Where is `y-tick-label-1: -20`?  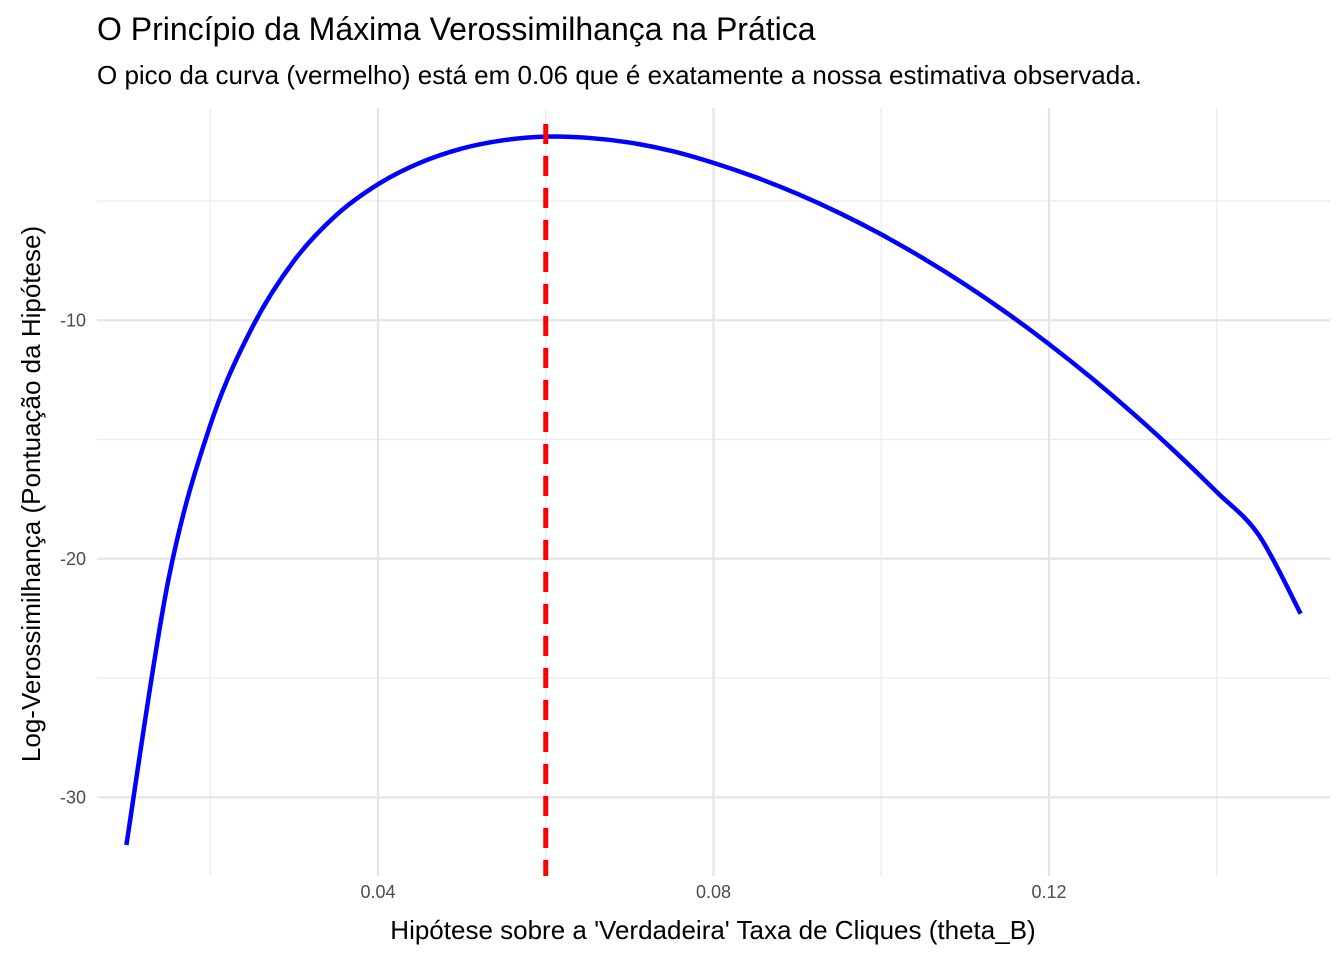 y-tick-label-1: -20 is located at coordinates (73, 559).